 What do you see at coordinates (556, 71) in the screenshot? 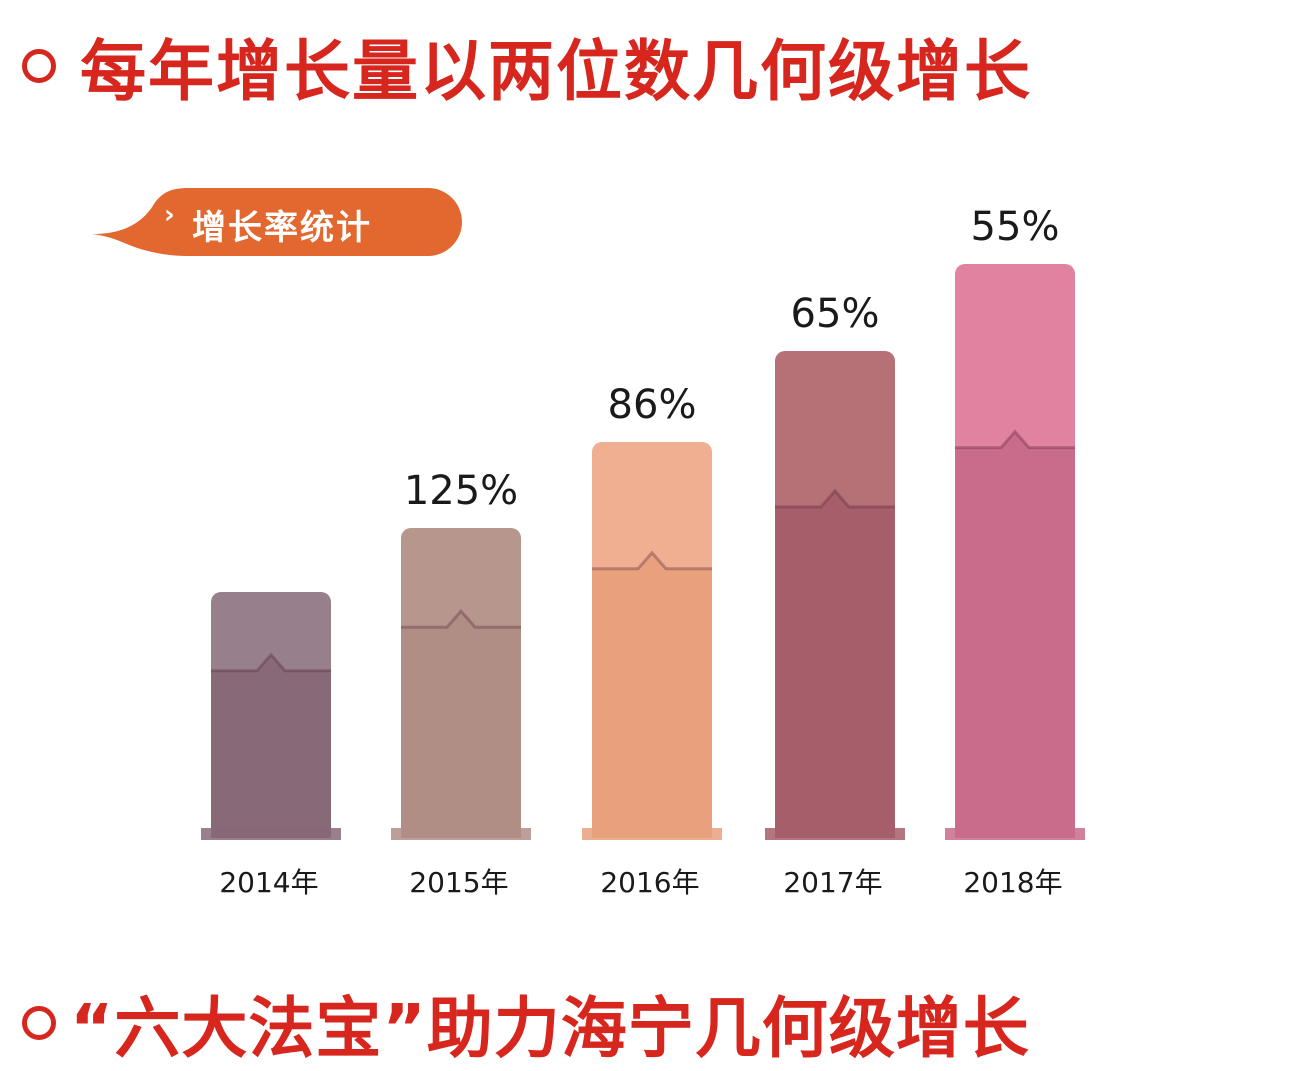
I see `top-heading-text: 每年增长量以两位数几何级增长` at bounding box center [556, 71].